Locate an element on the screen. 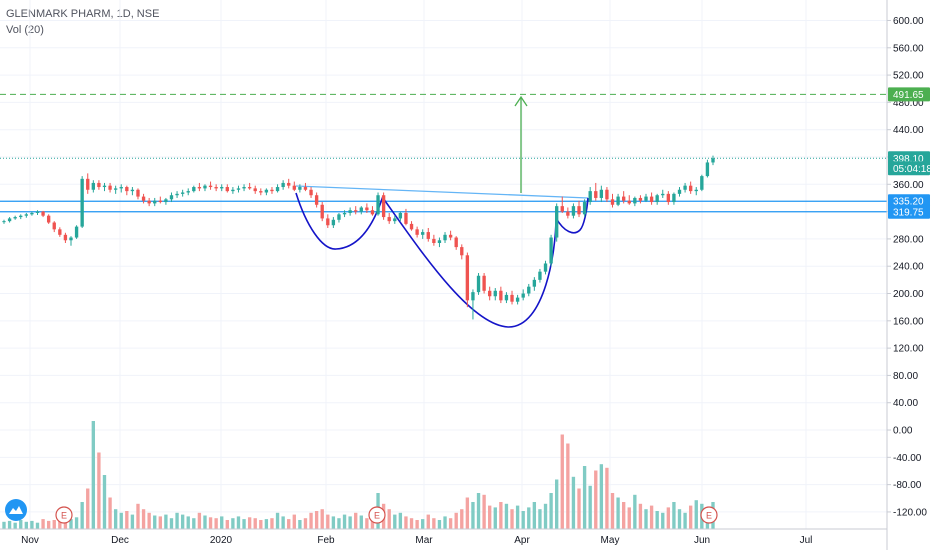 This screenshot has height=550, width=932. price-tick-label: 80.00 is located at coordinates (905, 376).